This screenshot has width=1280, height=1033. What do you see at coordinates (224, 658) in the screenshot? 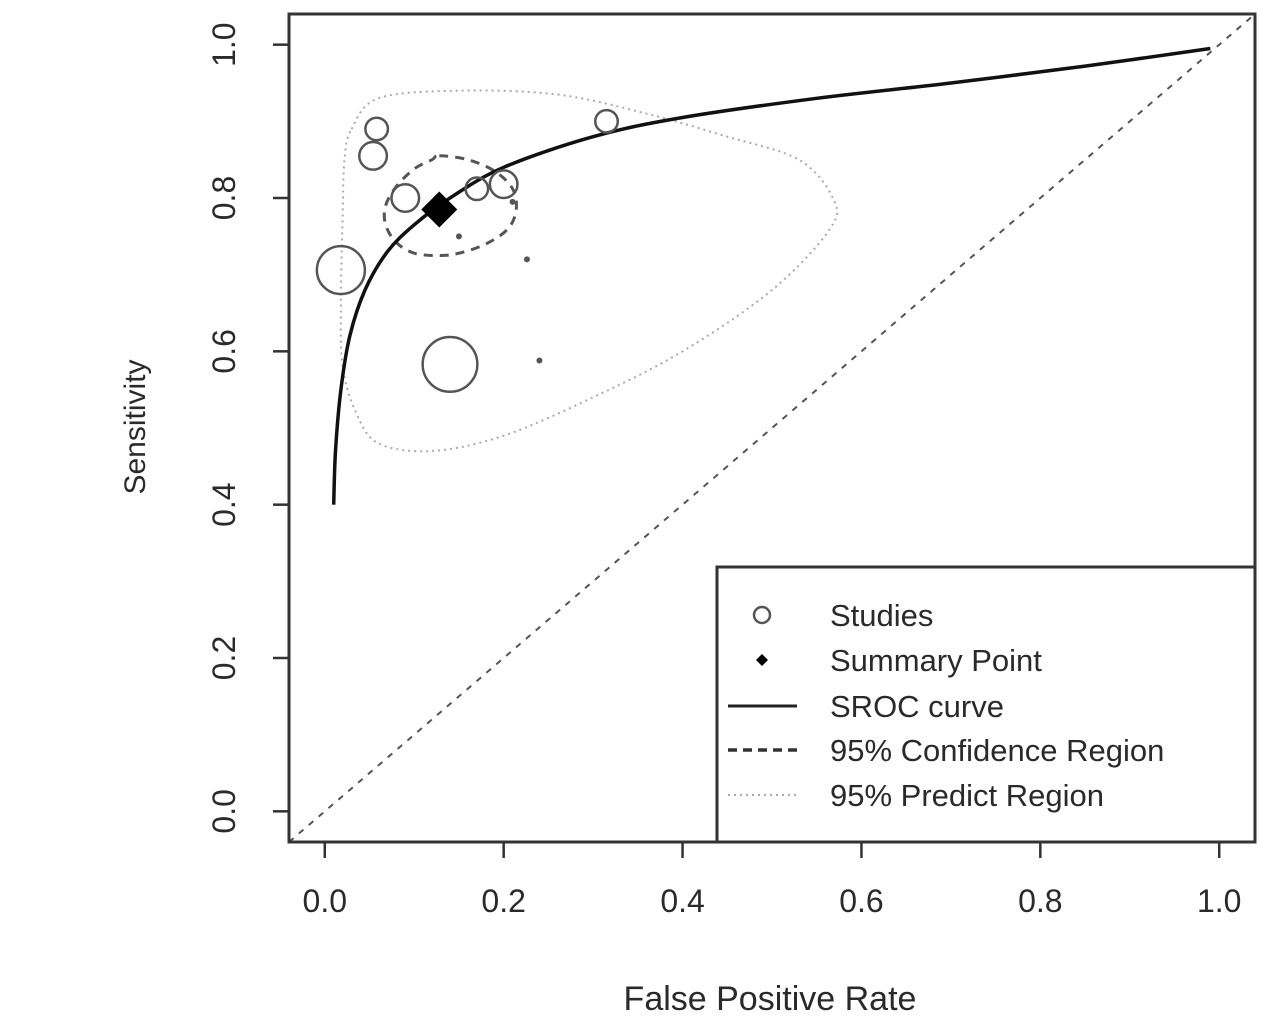
I see `y-tick-label: 0.2` at bounding box center [224, 658].